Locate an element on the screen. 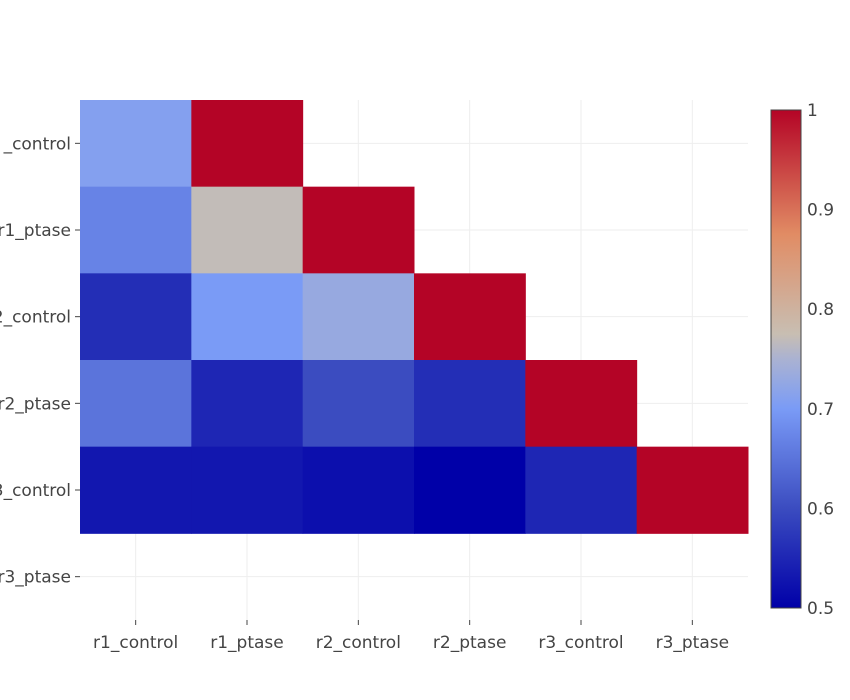 Image resolution: width=850 pixels, height=700 pixels. colorbar-ticks: 0.5 0.6 0.7 0.8 0.9 1 is located at coordinates (820, 360).